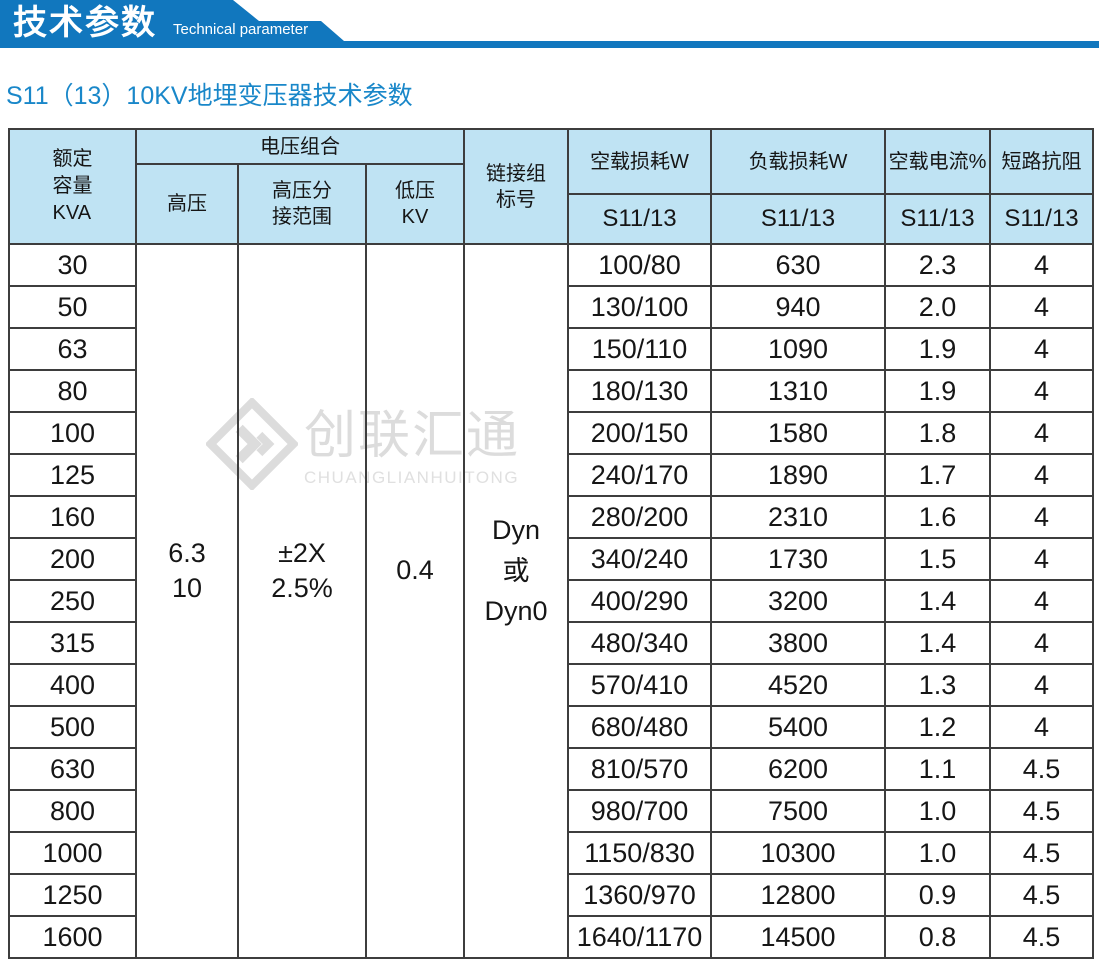 The width and height of the screenshot is (1099, 974). What do you see at coordinates (516, 199) in the screenshot?
I see `header-connection-line2: 标号` at bounding box center [516, 199].